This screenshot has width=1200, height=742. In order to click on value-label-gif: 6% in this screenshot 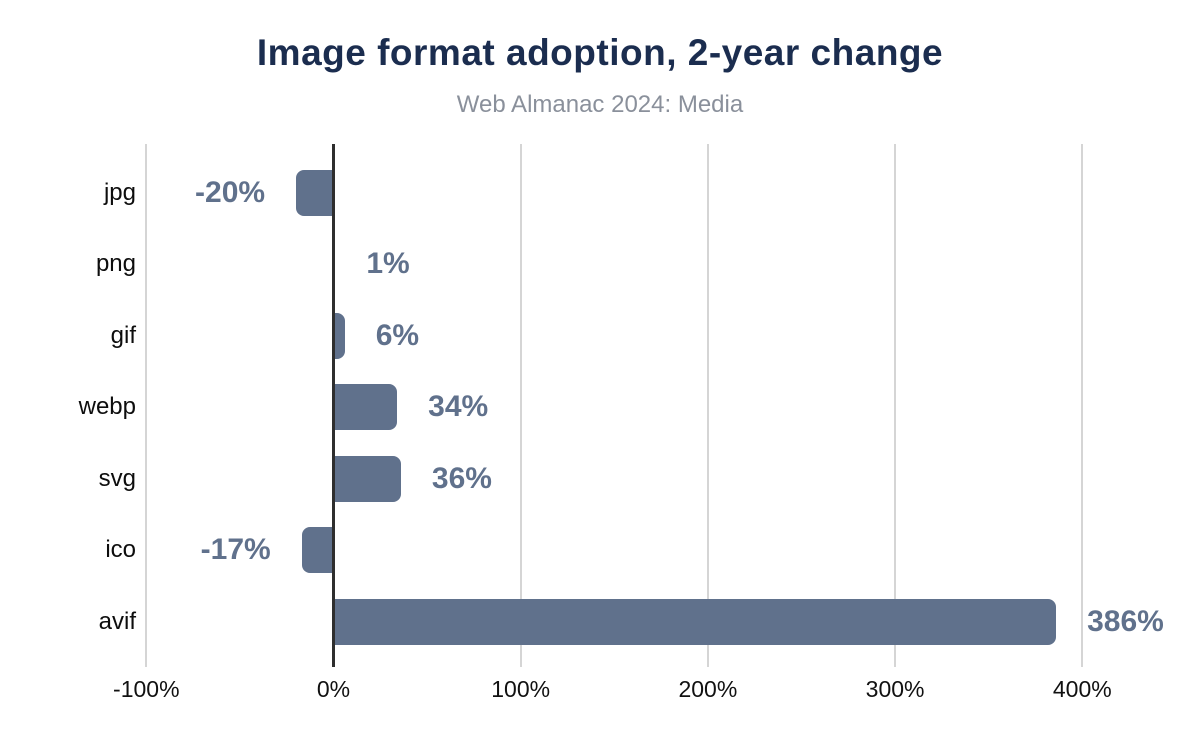, I will do `click(397, 335)`.